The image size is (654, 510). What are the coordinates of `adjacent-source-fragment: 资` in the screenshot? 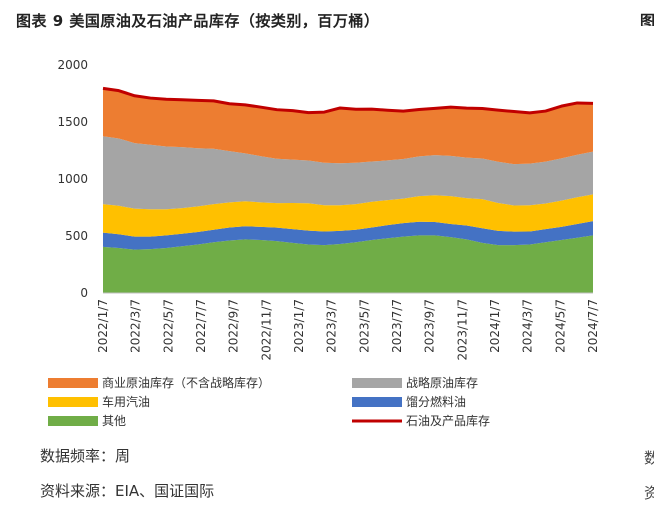 It's located at (649, 493).